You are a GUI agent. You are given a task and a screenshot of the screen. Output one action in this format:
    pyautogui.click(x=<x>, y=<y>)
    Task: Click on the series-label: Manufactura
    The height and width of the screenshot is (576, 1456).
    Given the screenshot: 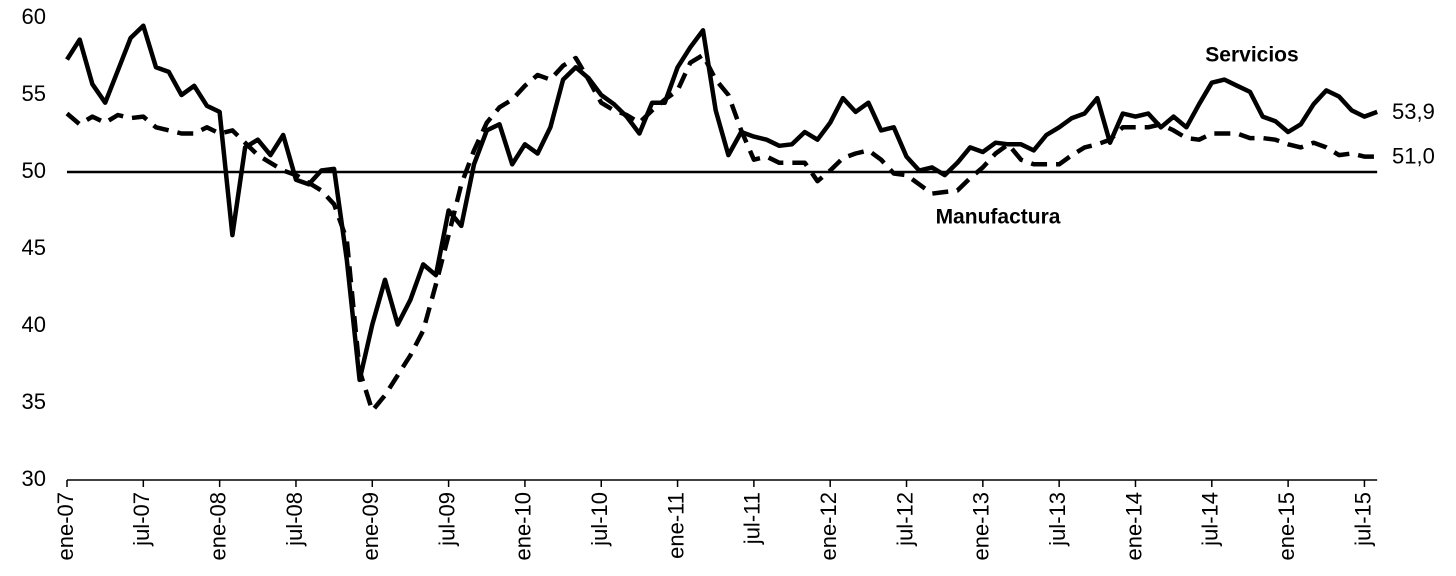 What is the action you would take?
    pyautogui.click(x=998, y=217)
    